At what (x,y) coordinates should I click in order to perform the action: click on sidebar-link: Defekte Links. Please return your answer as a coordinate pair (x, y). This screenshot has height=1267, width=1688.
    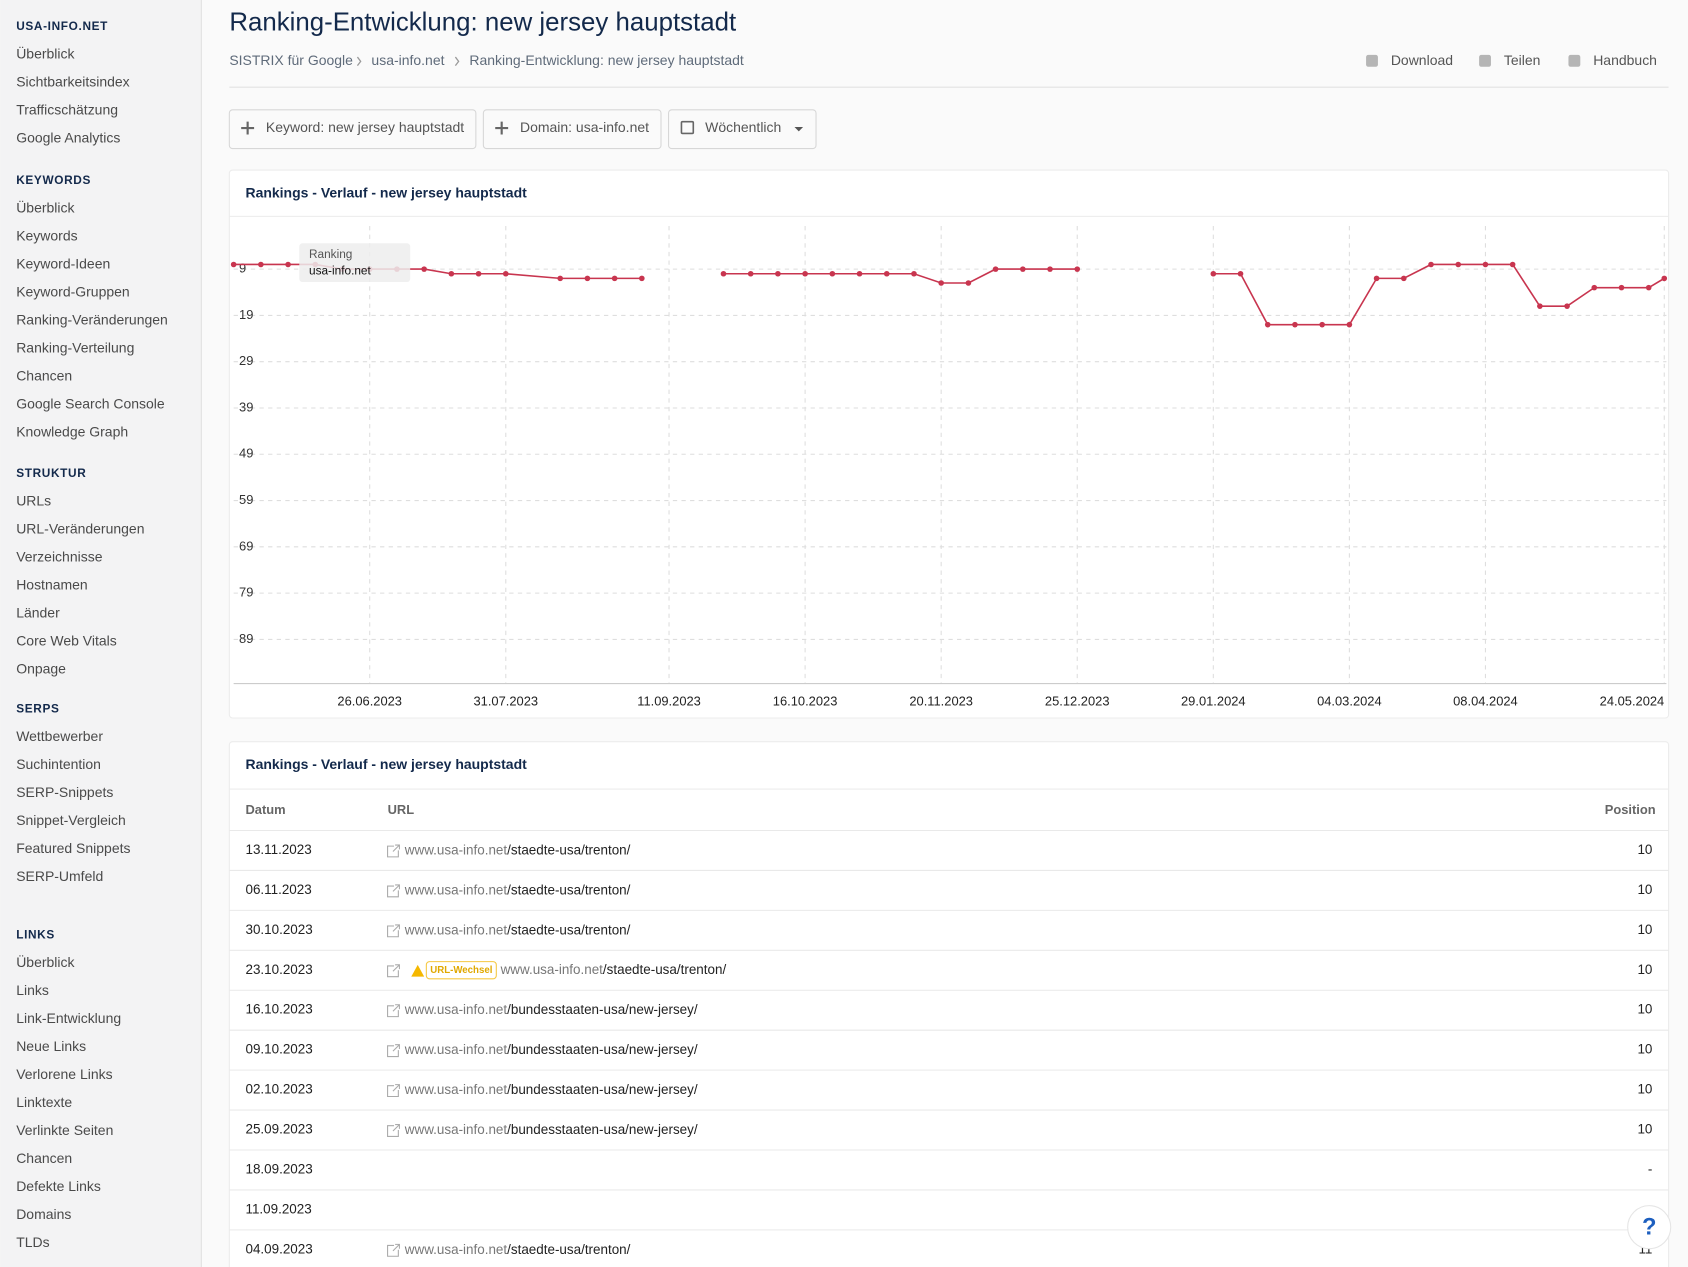
    Looking at the image, I should click on (58, 1186).